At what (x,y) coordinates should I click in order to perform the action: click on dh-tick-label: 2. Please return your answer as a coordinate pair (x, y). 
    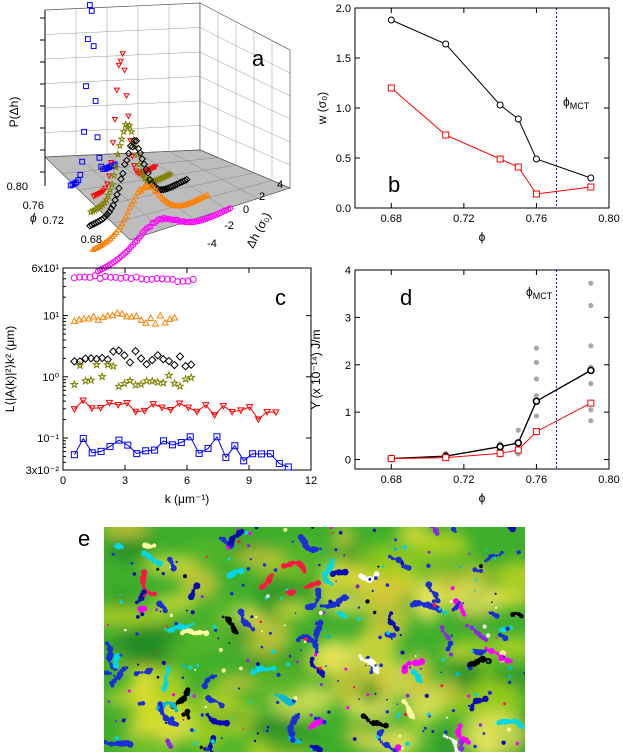
    Looking at the image, I should click on (262, 197).